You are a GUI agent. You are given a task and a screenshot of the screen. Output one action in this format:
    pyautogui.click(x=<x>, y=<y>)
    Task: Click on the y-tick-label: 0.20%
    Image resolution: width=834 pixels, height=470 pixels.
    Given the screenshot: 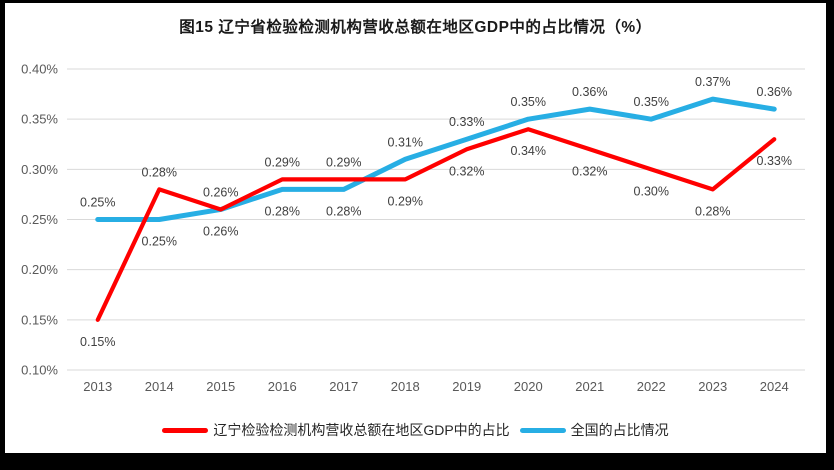 What is the action you would take?
    pyautogui.click(x=39, y=269)
    